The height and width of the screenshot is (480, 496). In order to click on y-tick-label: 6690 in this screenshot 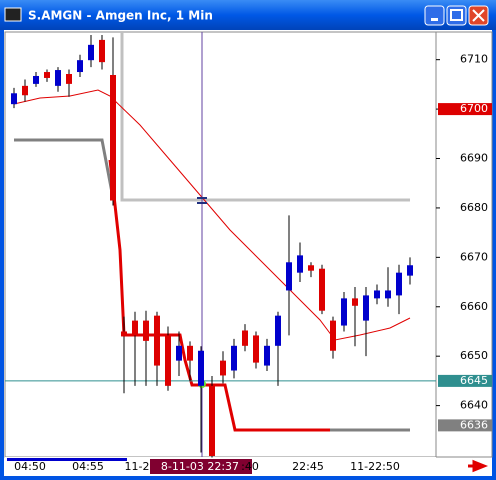, I will do `click(474, 158)`.